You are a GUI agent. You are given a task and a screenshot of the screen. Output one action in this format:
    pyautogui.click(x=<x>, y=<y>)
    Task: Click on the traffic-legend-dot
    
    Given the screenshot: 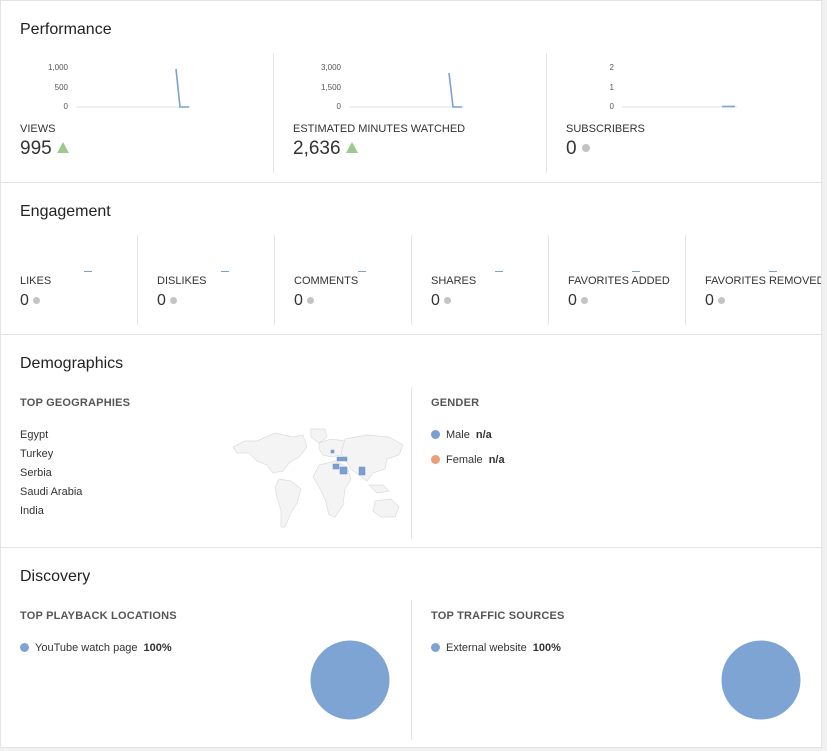 What is the action you would take?
    pyautogui.click(x=435, y=647)
    